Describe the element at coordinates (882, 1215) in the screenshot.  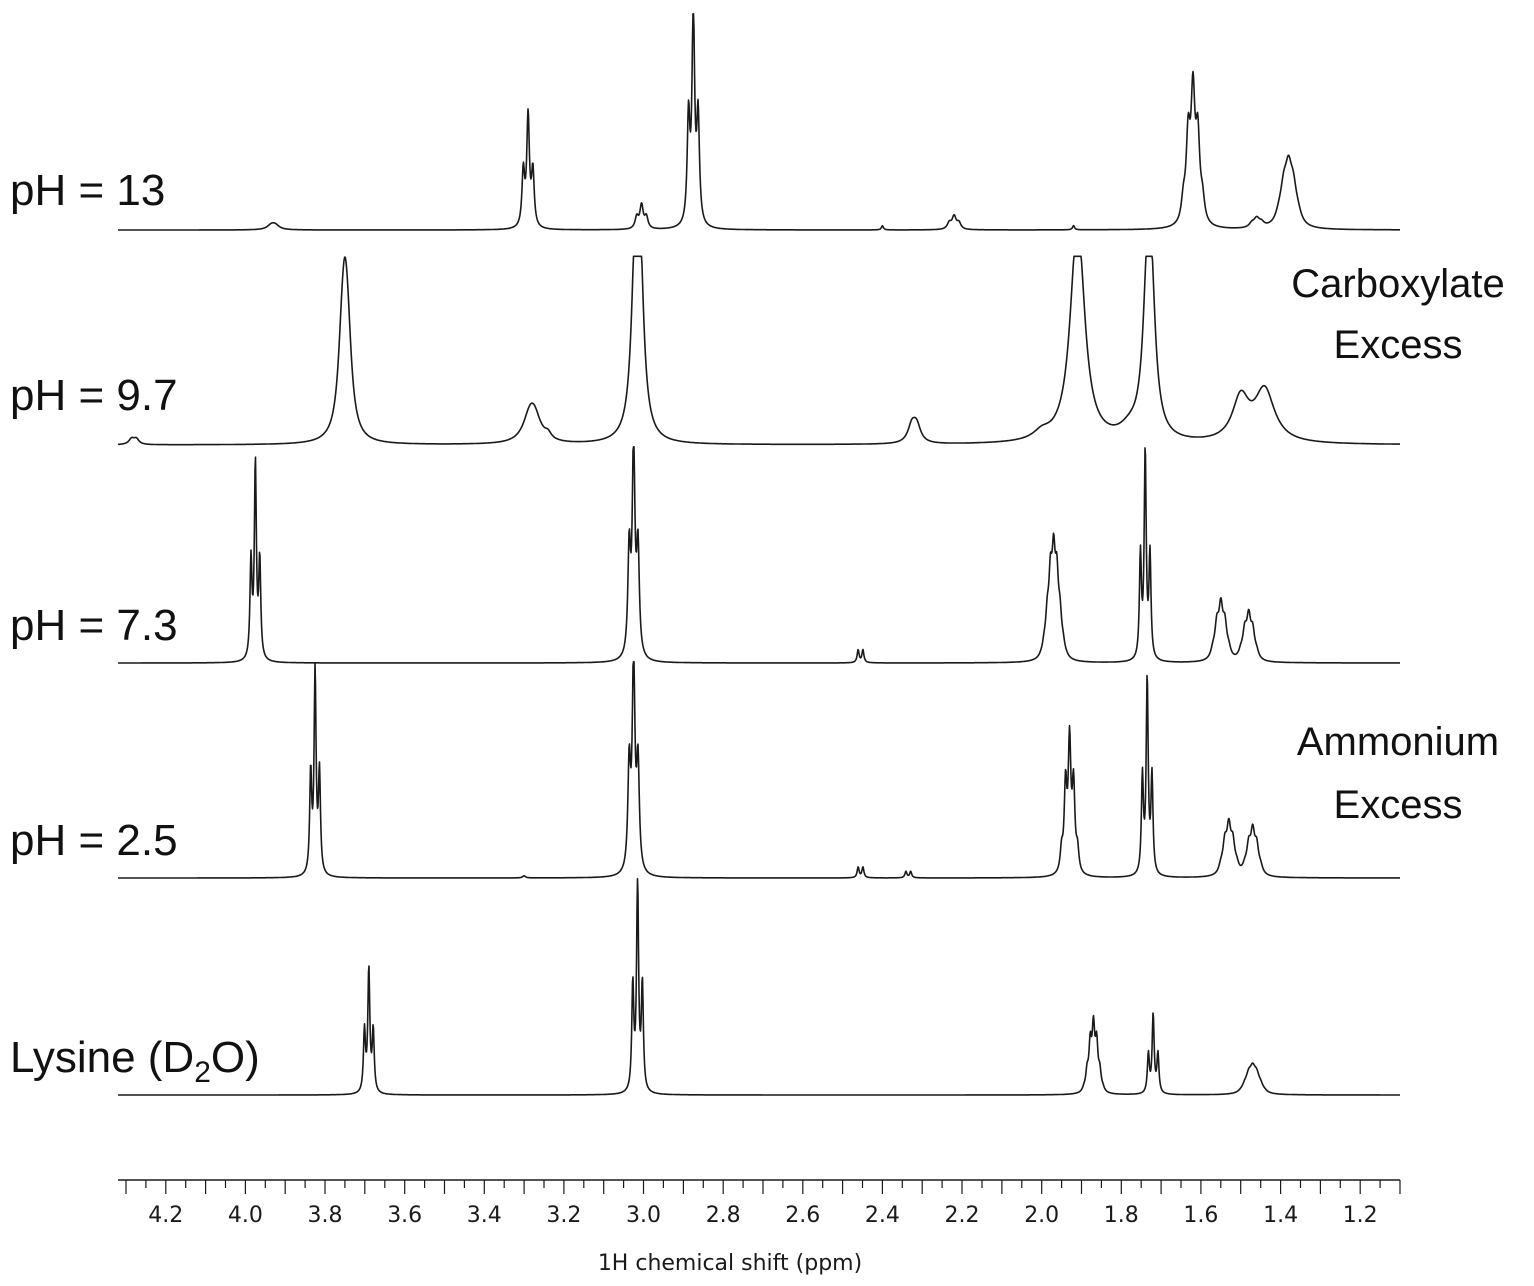
I see `x-tick-label: 2.4` at that location.